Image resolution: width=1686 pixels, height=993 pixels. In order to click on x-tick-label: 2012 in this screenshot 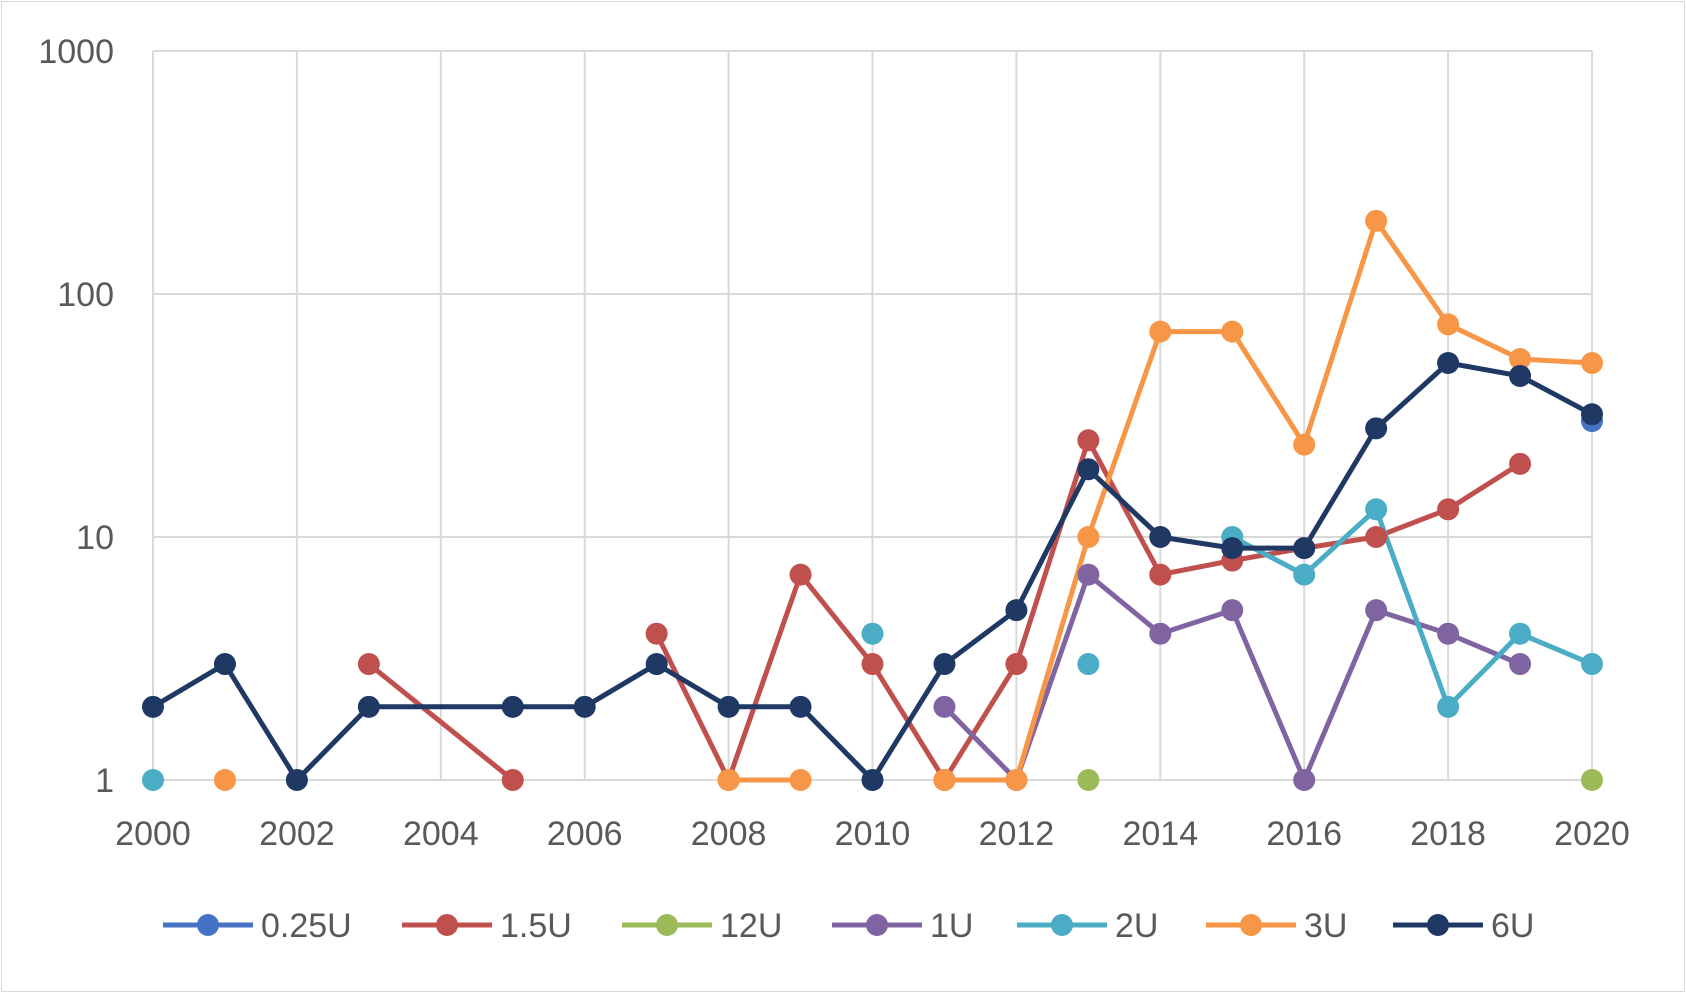, I will do `click(1017, 834)`.